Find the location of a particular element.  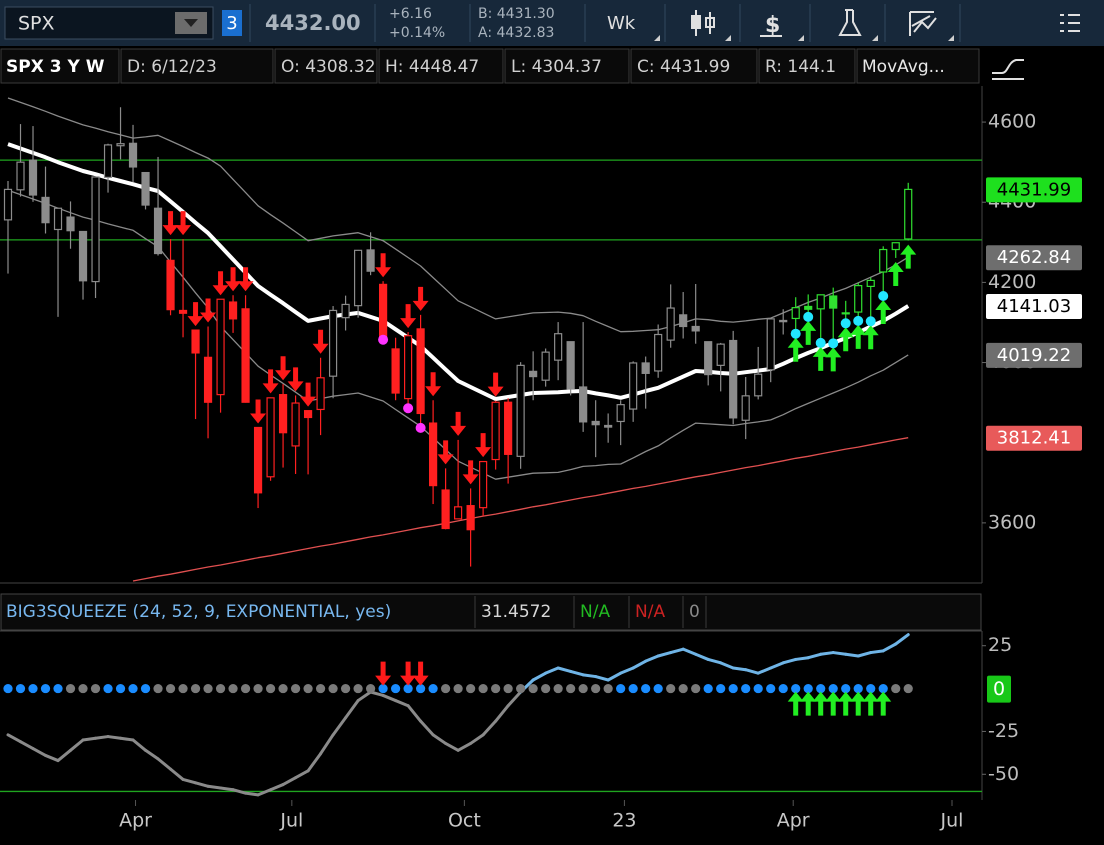

range: R: 144.1 is located at coordinates (800, 67).